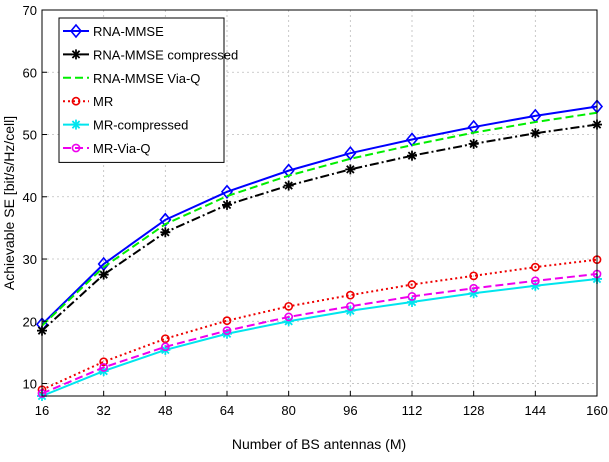 The width and height of the screenshot is (609, 462). I want to click on y-tick-label: 50, so click(30, 135).